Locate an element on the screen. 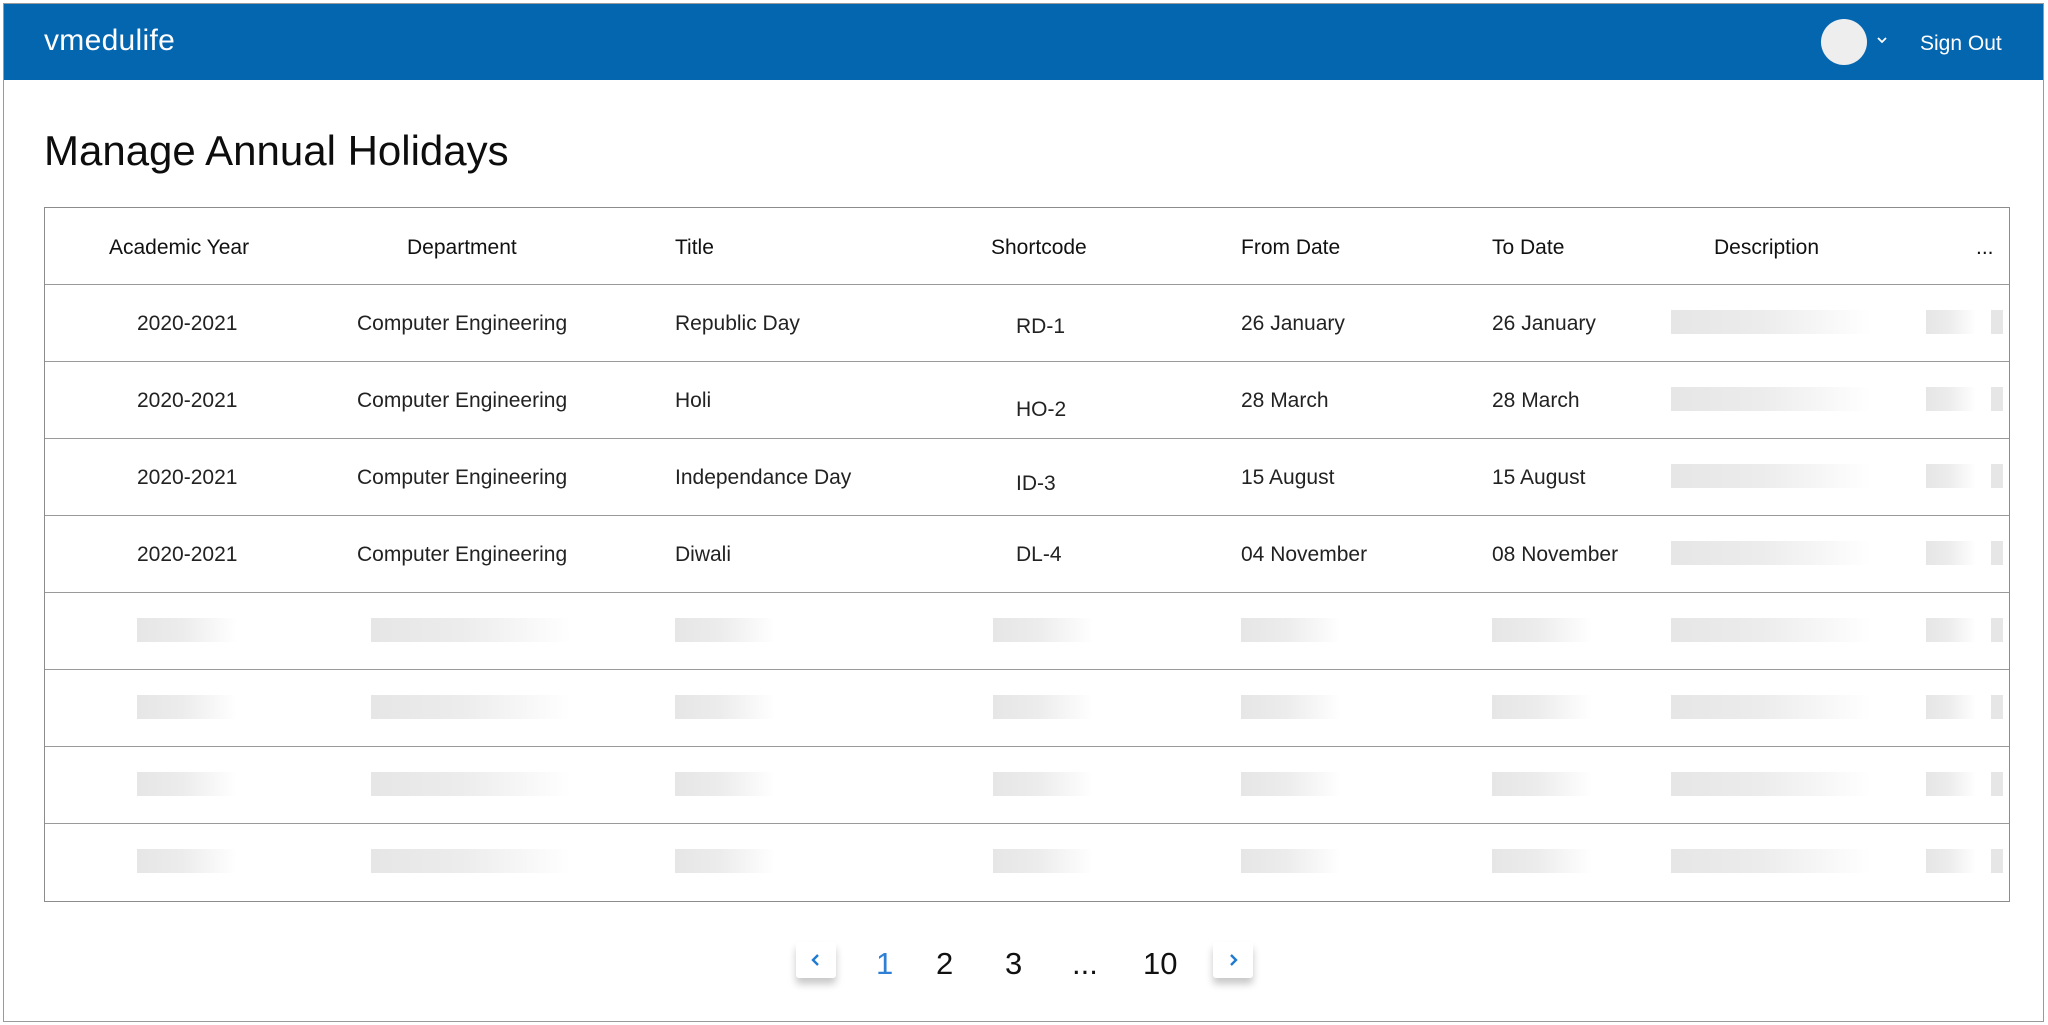  column-header-description: Description is located at coordinates (1767, 247).